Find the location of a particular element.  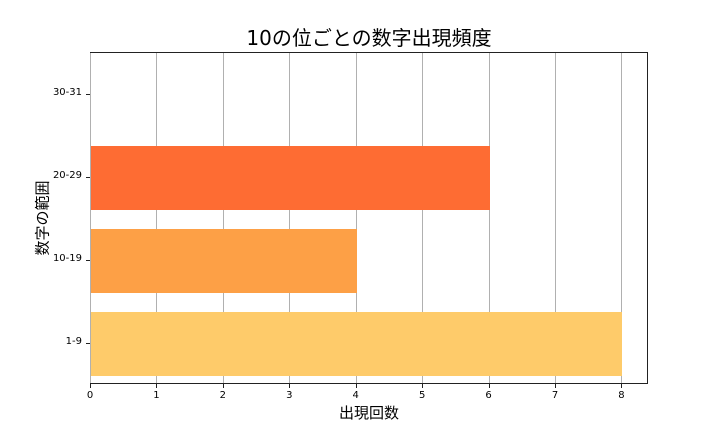

chart-title: 10の位ごとの数字出現頻度 is located at coordinates (369, 38).